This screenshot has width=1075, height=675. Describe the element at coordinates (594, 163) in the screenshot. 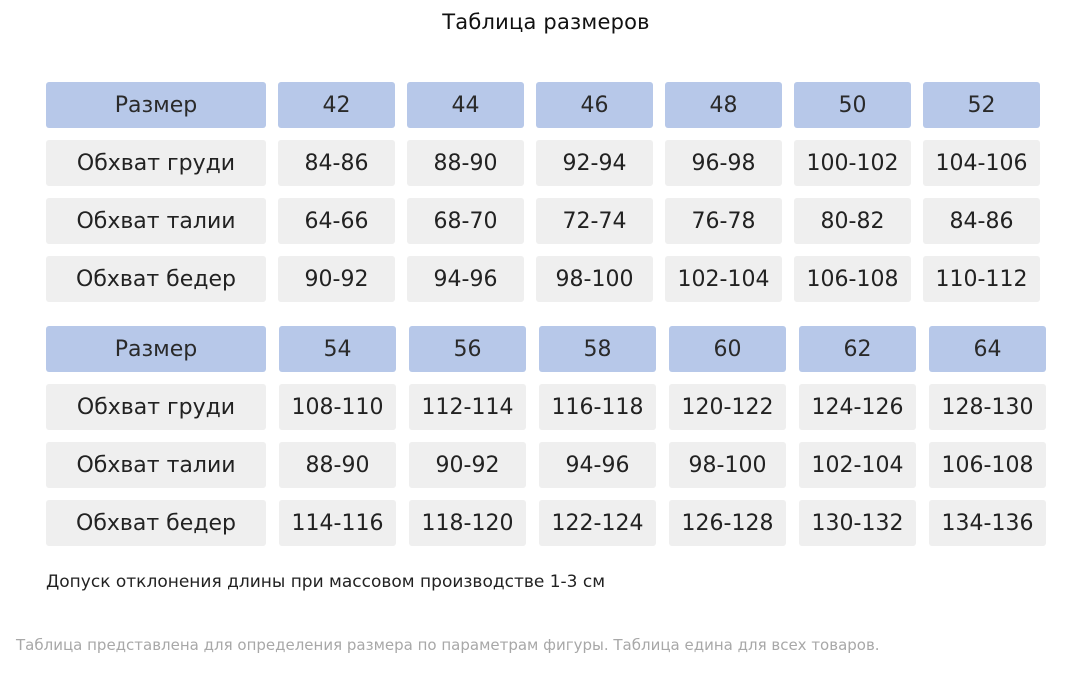

I see `value-cell: 92-94` at that location.